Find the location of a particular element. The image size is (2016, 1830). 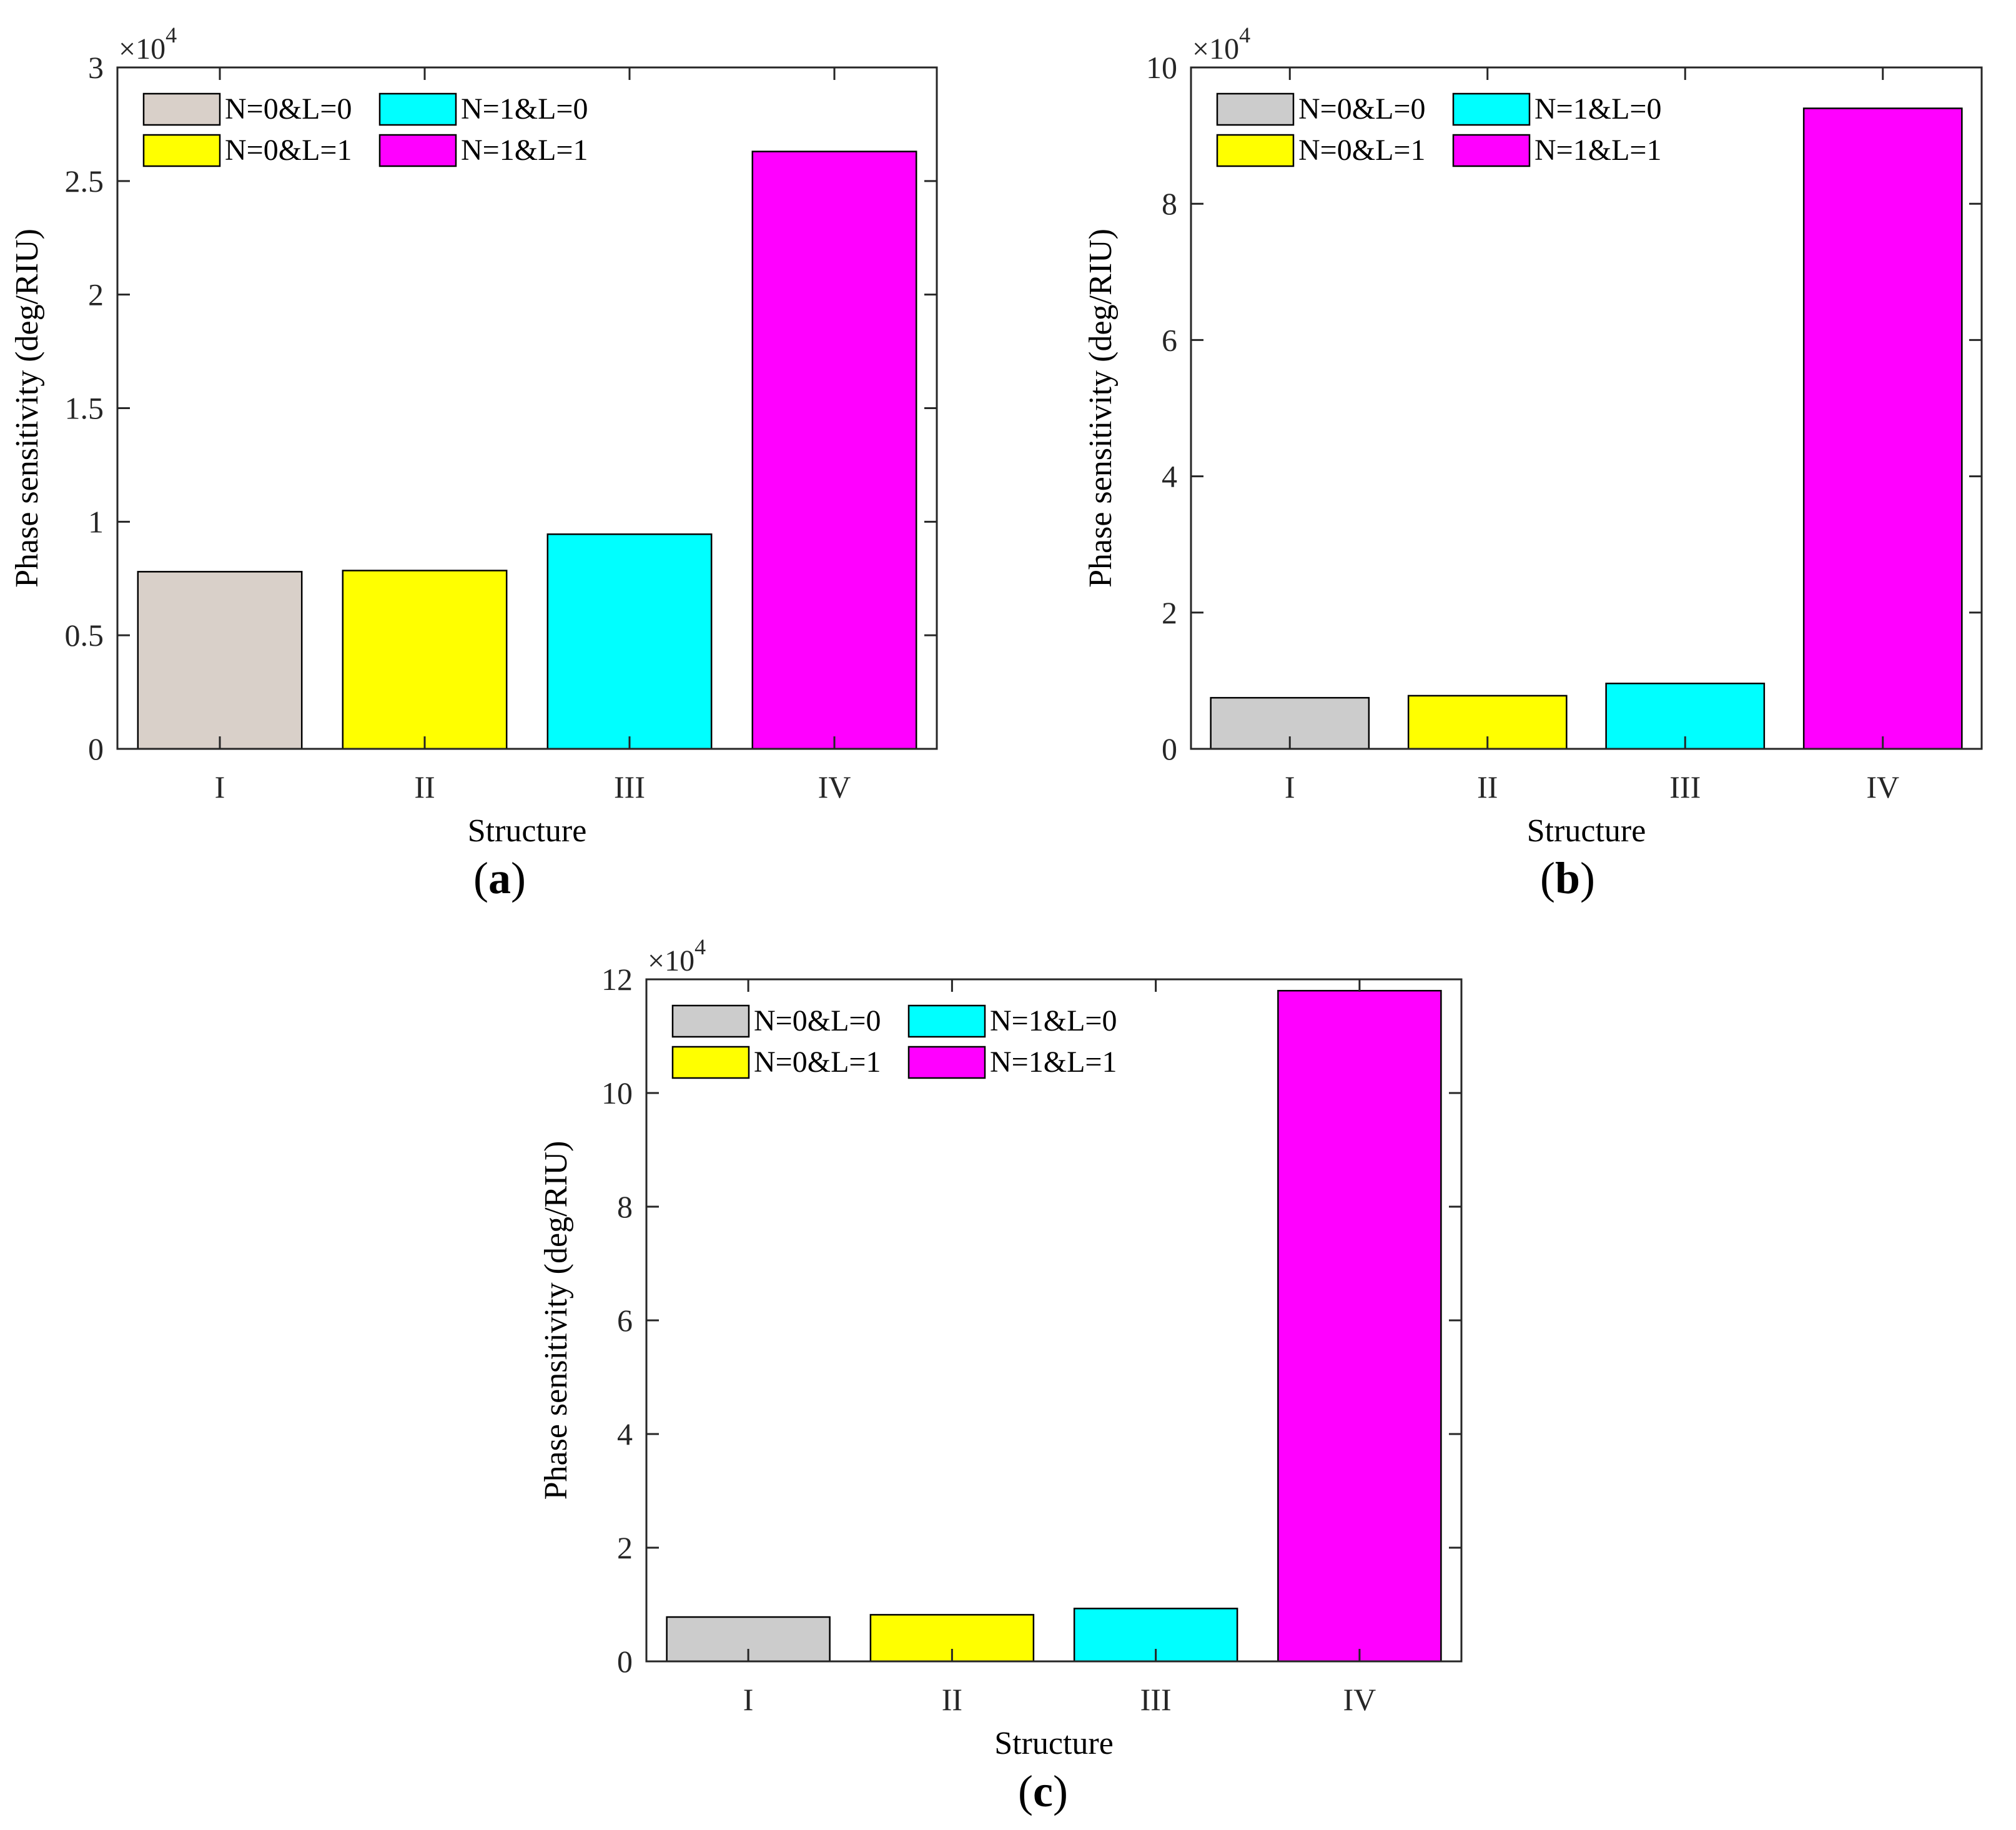

panel-caption: (a) is located at coordinates (500, 878).